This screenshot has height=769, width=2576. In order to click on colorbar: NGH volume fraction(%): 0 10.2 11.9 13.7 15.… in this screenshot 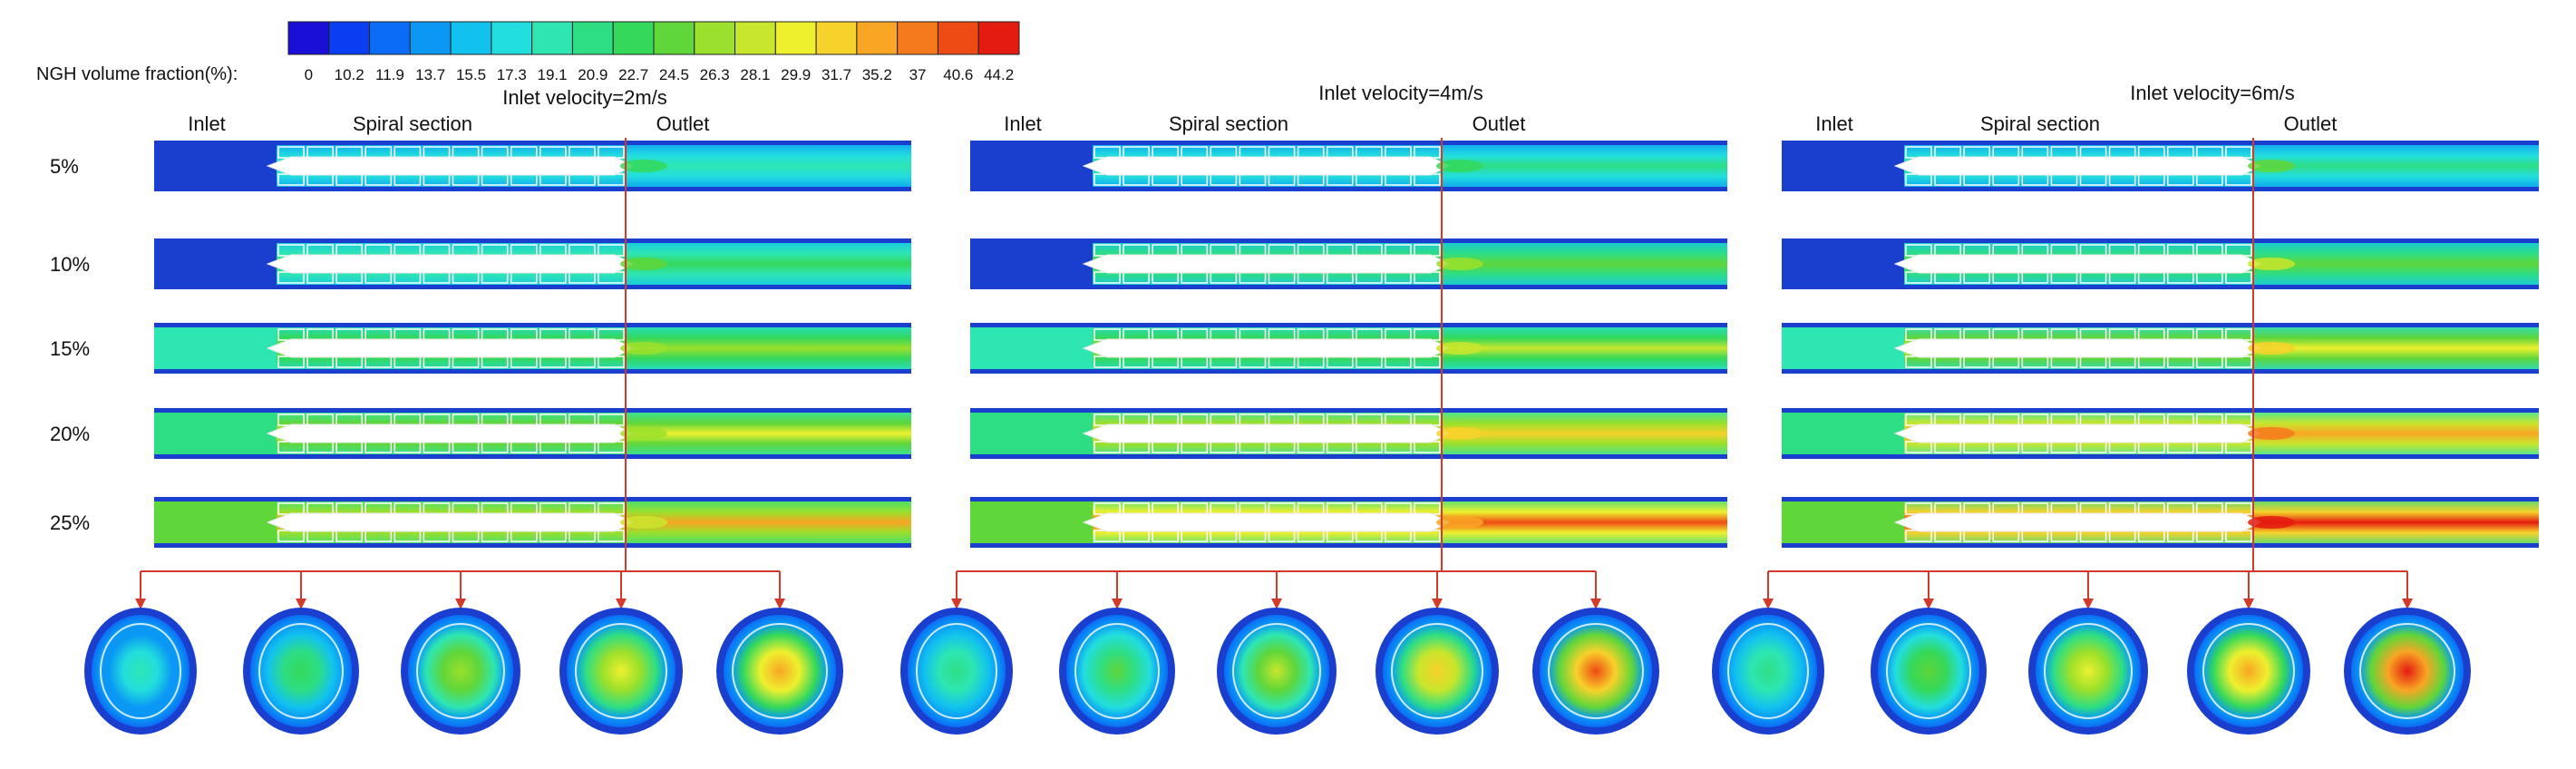, I will do `click(528, 52)`.